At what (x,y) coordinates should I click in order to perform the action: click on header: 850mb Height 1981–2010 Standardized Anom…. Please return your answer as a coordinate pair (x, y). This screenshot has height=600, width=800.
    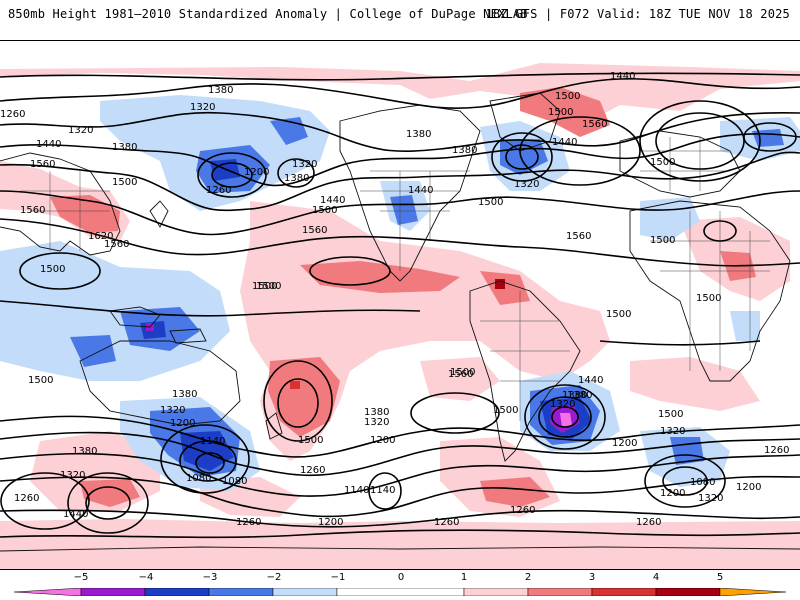
    Looking at the image, I should click on (400, 15).